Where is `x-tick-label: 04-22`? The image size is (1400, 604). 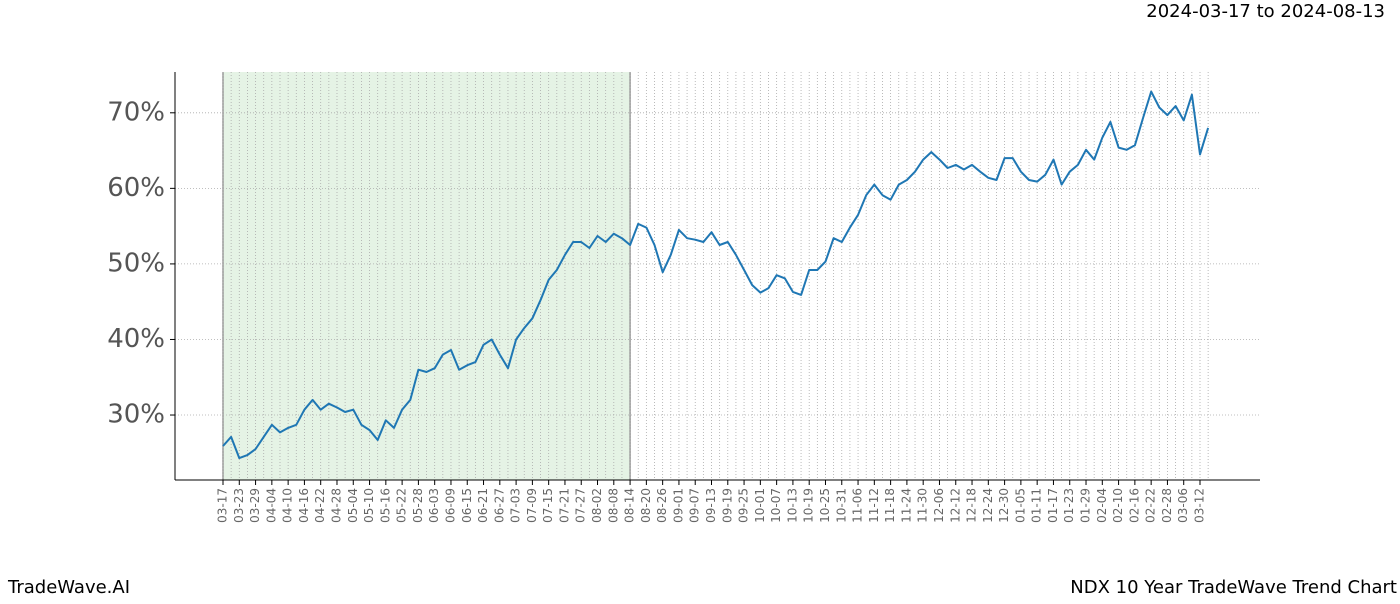
x-tick-label: 04-22 is located at coordinates (320, 505).